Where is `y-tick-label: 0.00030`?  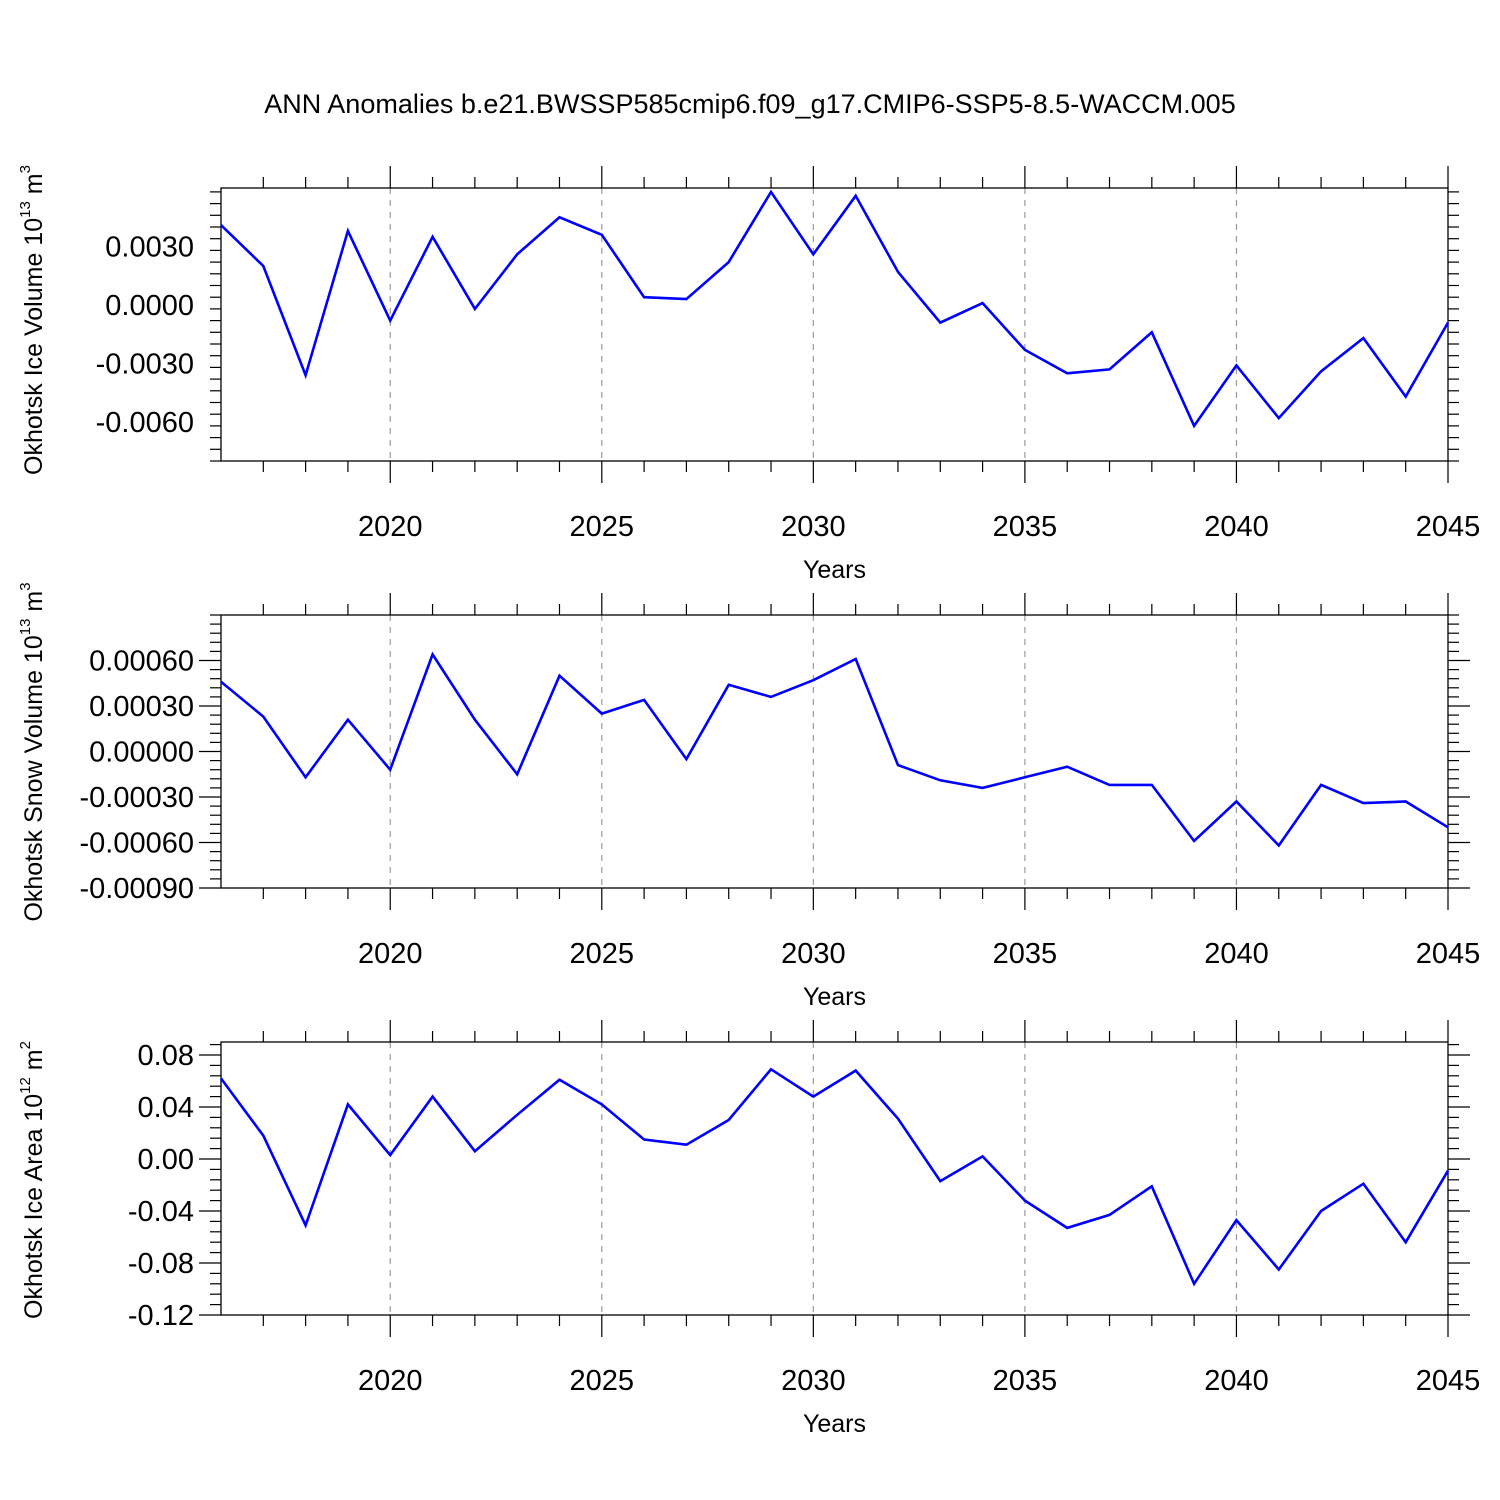 y-tick-label: 0.00030 is located at coordinates (141, 707).